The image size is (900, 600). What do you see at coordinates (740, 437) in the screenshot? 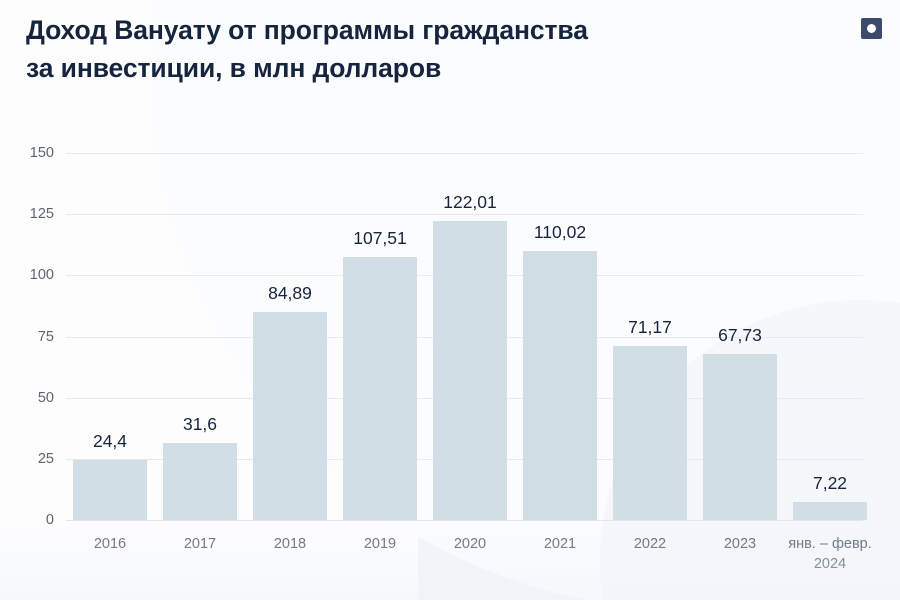
I see `bar-2023` at bounding box center [740, 437].